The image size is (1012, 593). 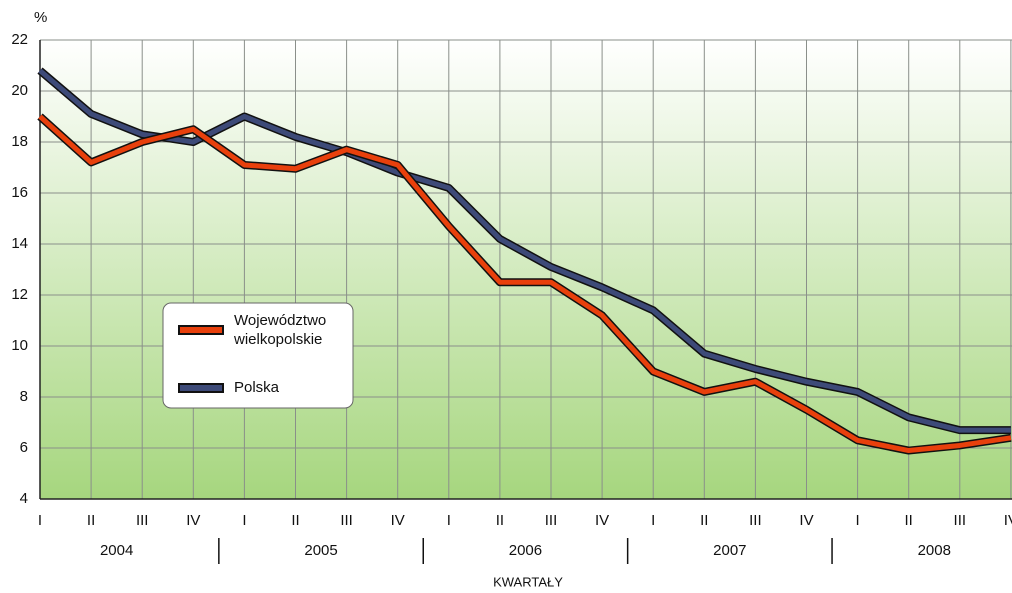 What do you see at coordinates (19, 141) in the screenshot?
I see `y-tick-label: 18` at bounding box center [19, 141].